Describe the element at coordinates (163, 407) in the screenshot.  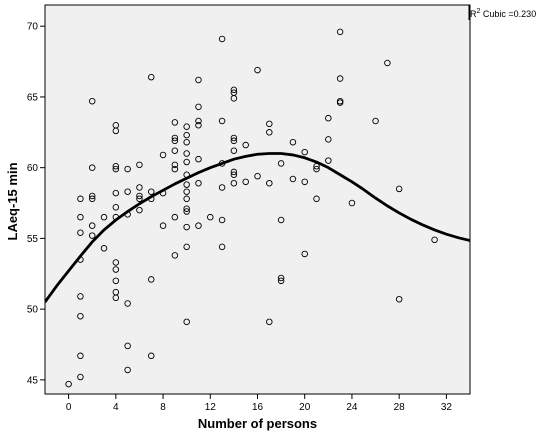
I see `x-tick-label: 8` at that location.